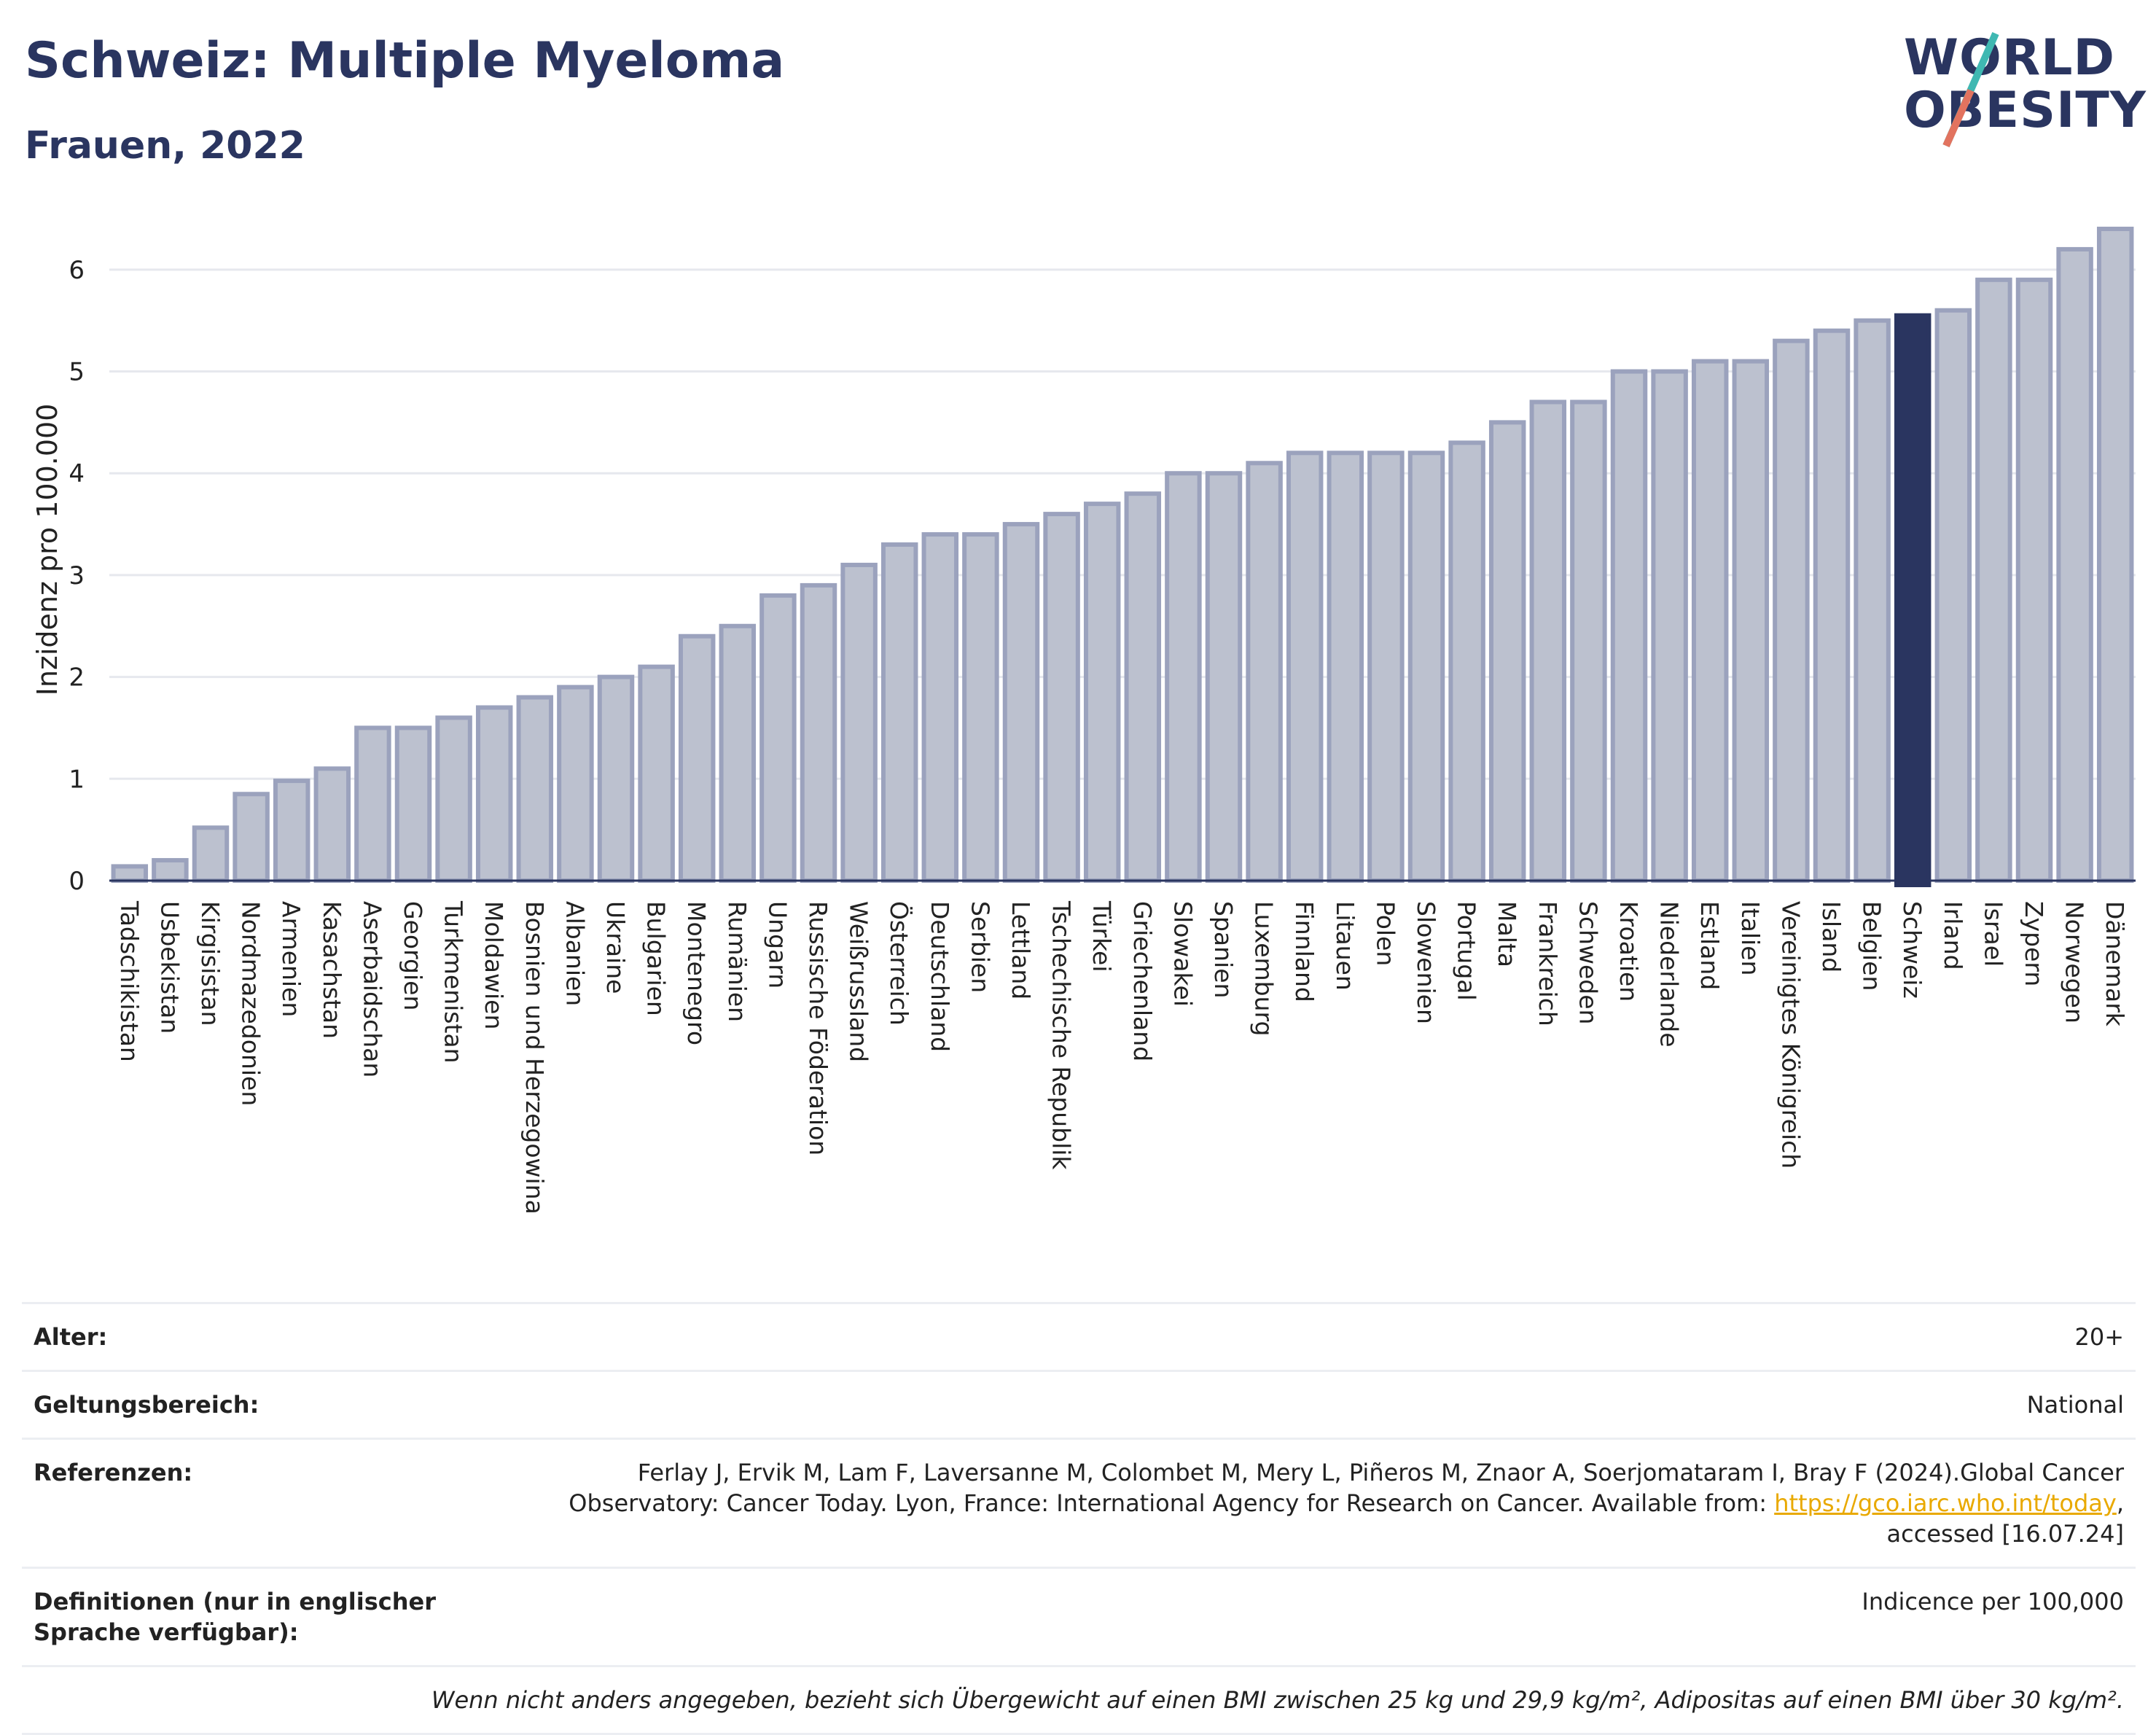  What do you see at coordinates (1507, 934) in the screenshot?
I see `x-tick-label: Malta` at bounding box center [1507, 934].